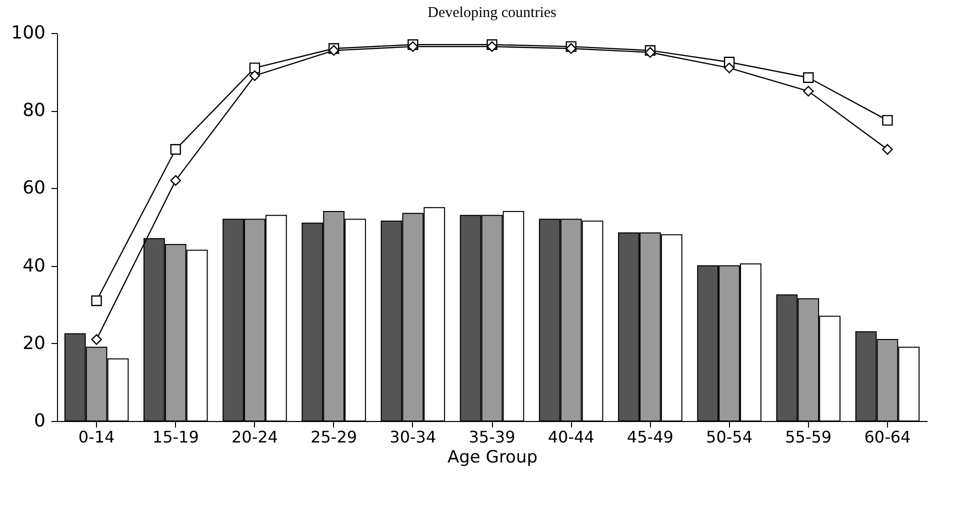 The height and width of the screenshot is (527, 974). What do you see at coordinates (34, 343) in the screenshot?
I see `y-tick-label: 20` at bounding box center [34, 343].